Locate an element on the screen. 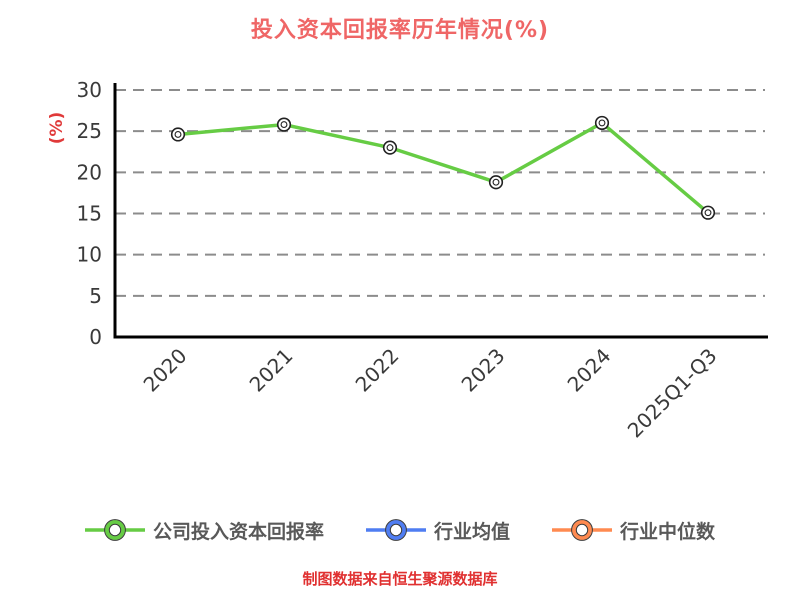  y-tick-label: 25 is located at coordinates (89, 131).